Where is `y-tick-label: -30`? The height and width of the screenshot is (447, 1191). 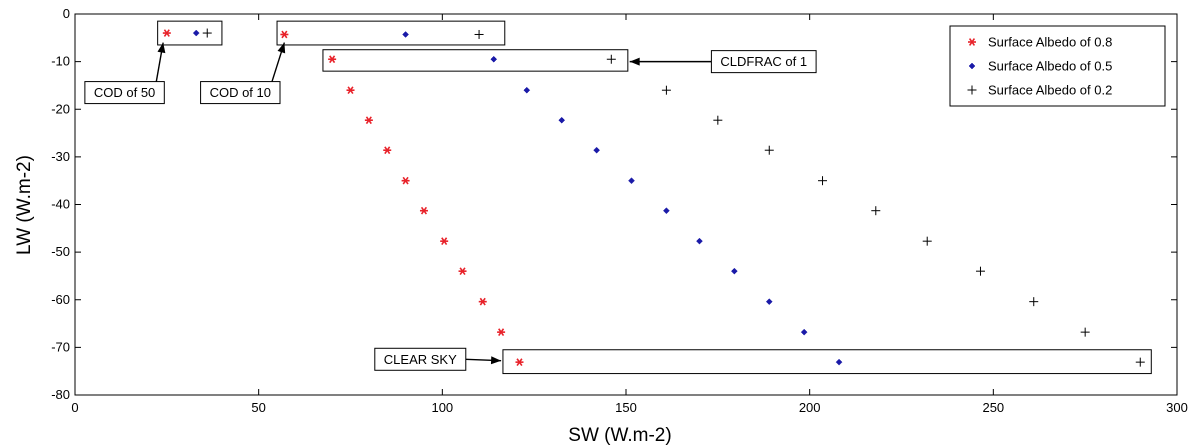
y-tick-label: -30 is located at coordinates (60, 156).